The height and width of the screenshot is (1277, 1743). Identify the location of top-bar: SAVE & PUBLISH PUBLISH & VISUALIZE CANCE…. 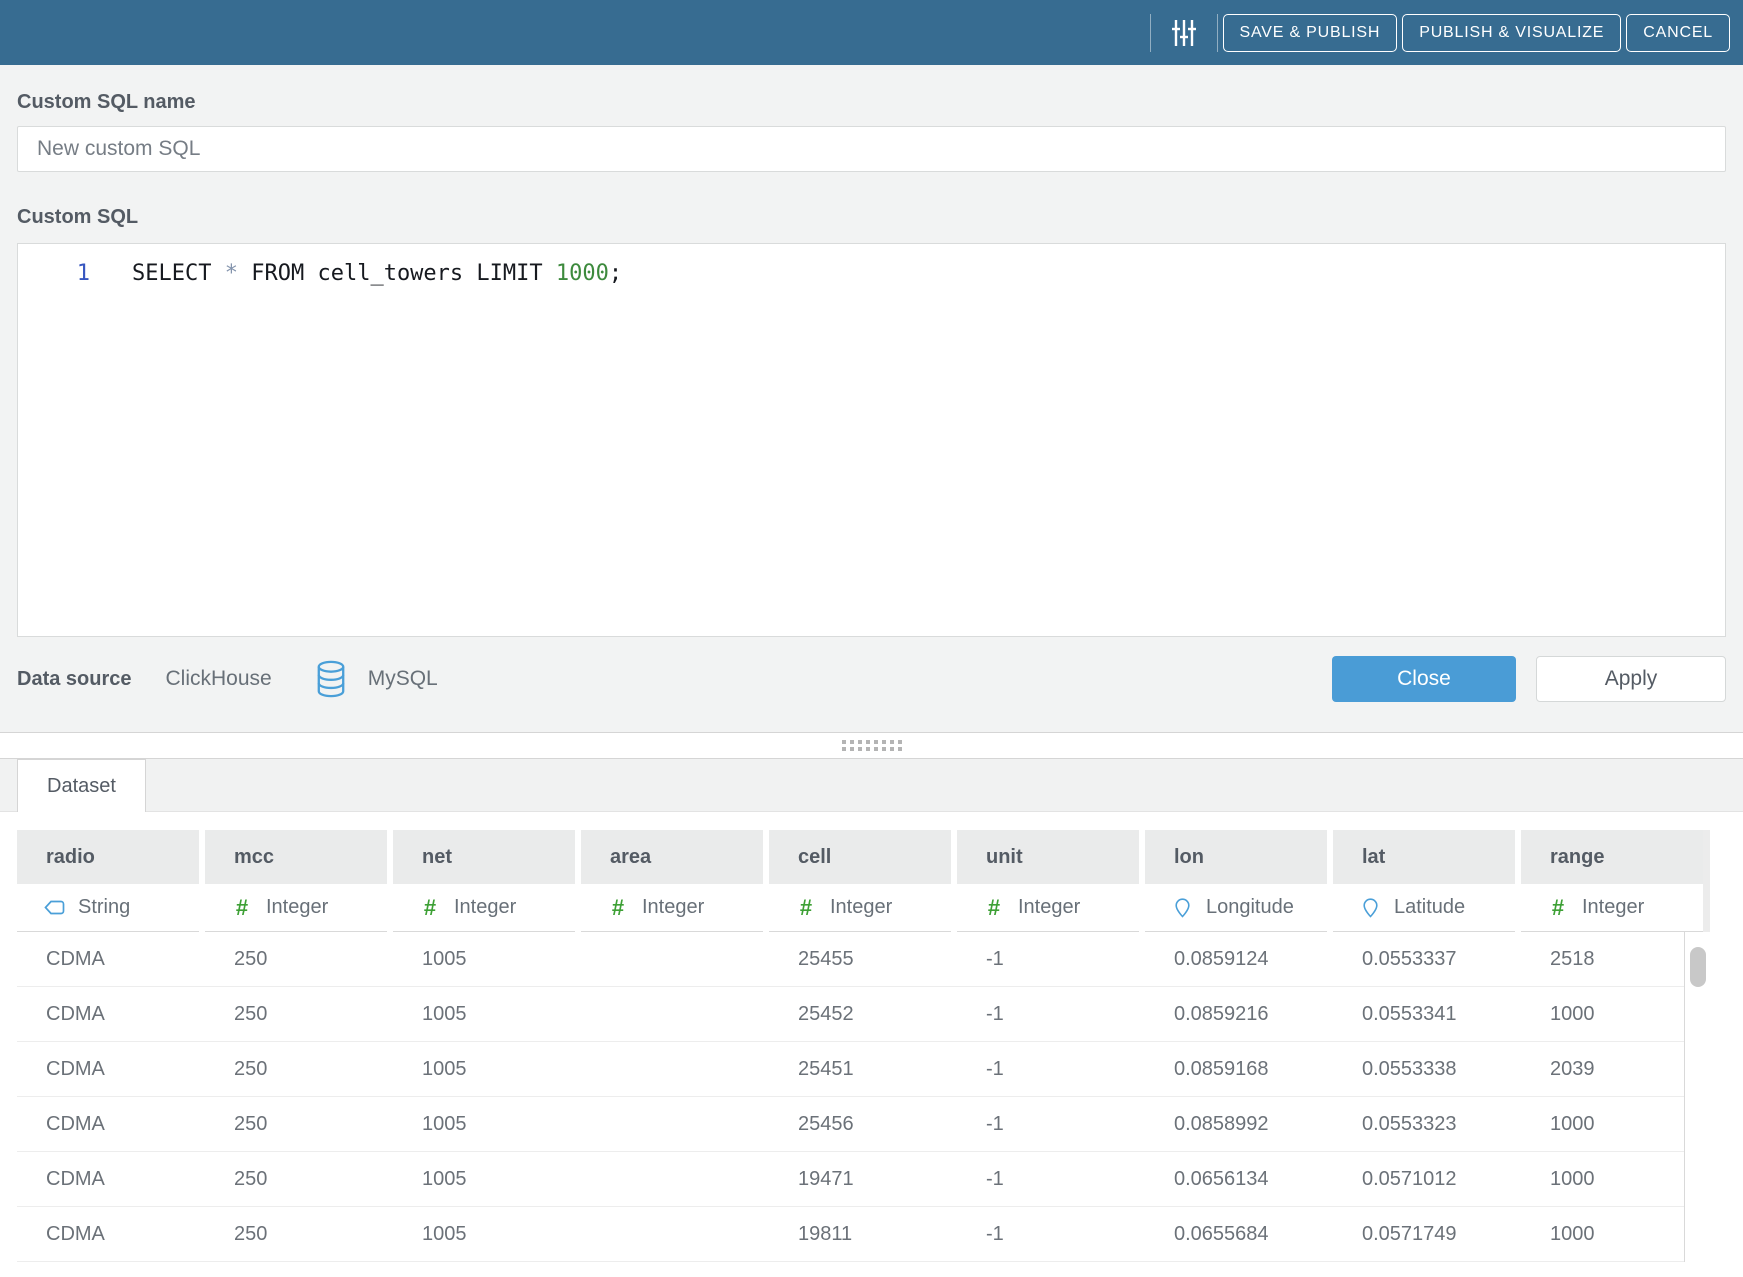
(871, 32).